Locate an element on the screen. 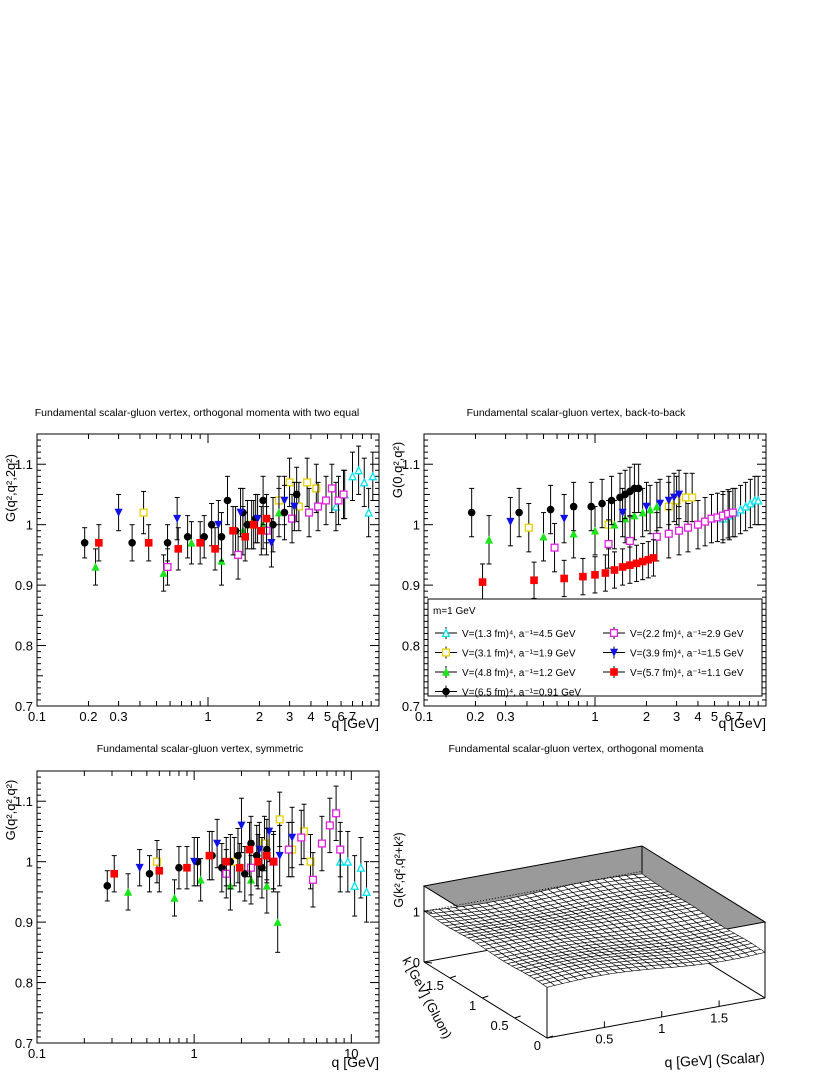 This screenshot has width=830, height=1075. legend-entry: V=(3.1 fm)⁴, a⁻¹=1.9 GeV is located at coordinates (505, 653).